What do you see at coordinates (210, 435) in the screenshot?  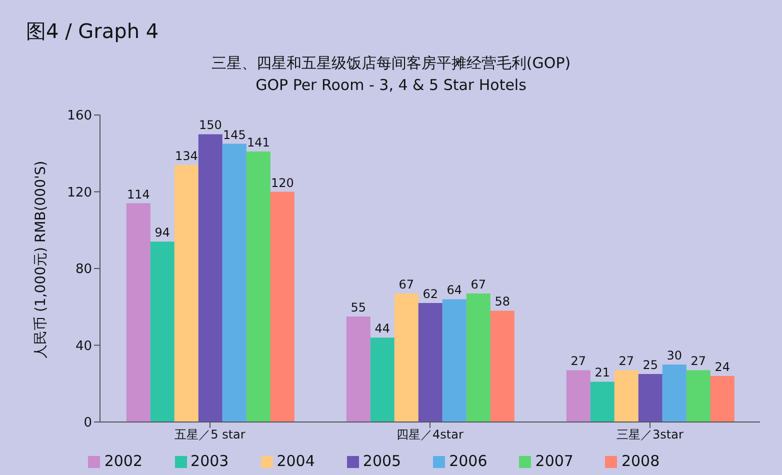 I see `x-tick-label: 五星／5 star` at bounding box center [210, 435].